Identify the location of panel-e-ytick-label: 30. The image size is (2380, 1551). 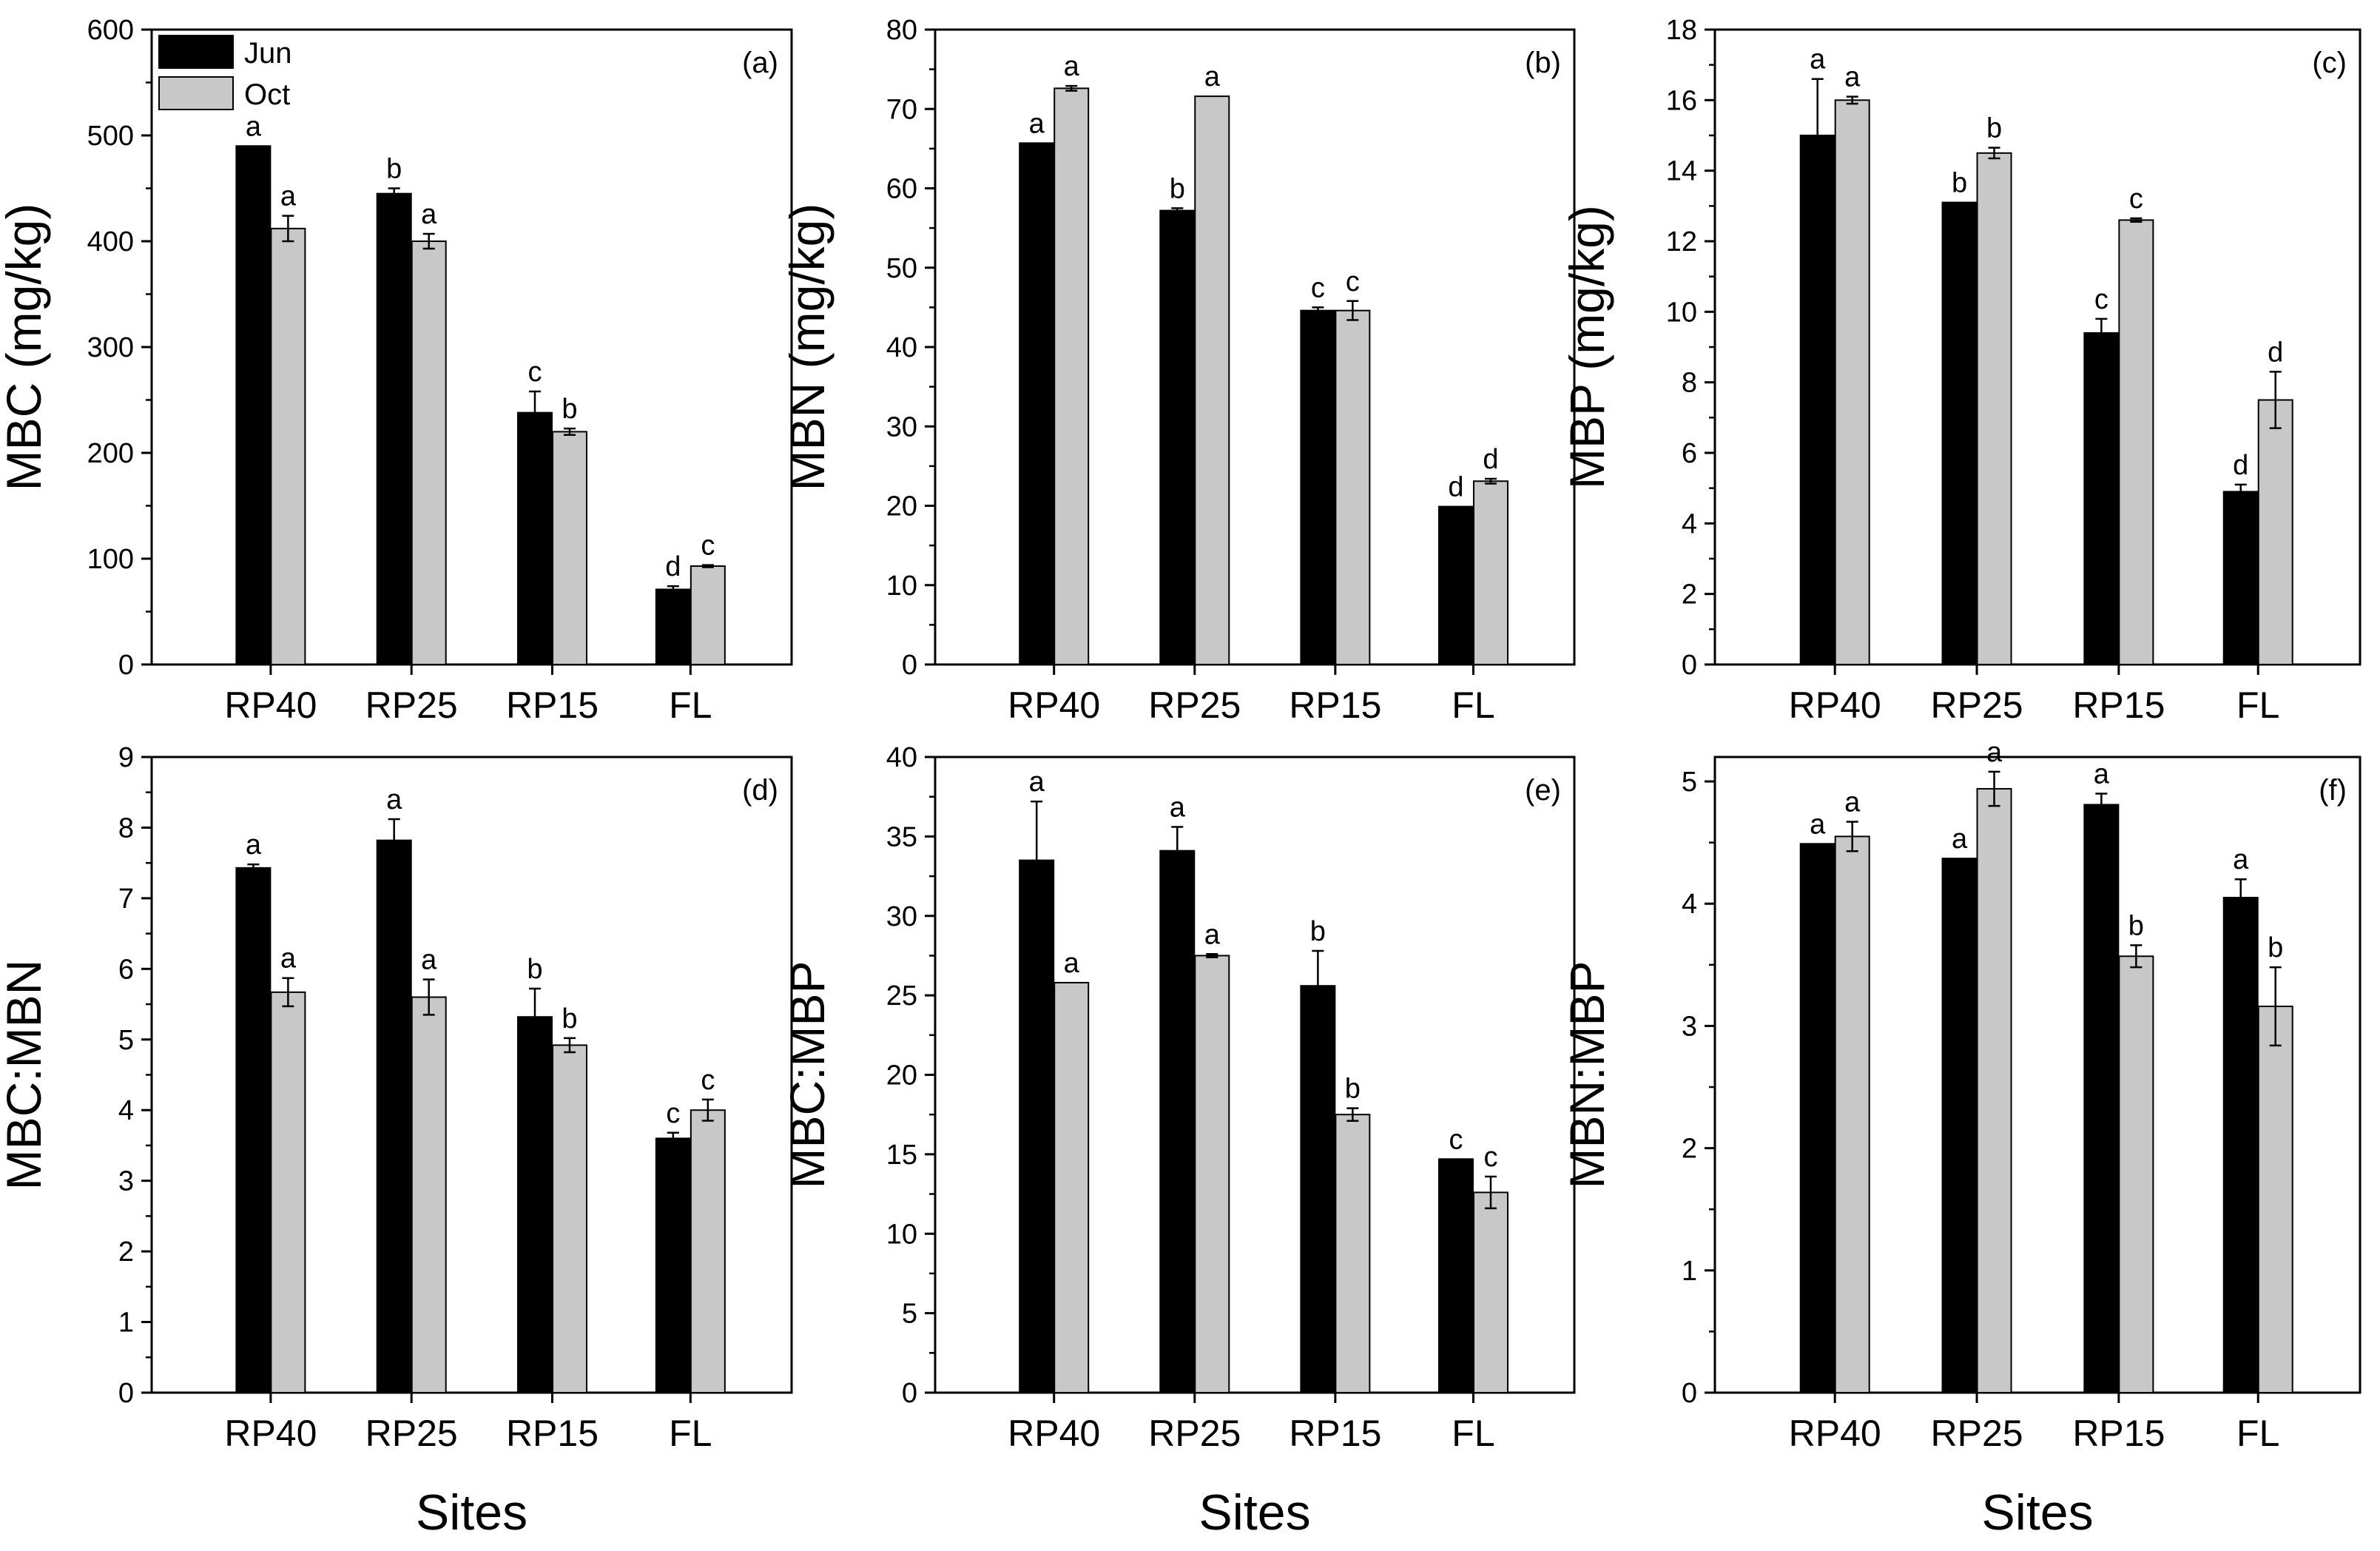
(902, 916).